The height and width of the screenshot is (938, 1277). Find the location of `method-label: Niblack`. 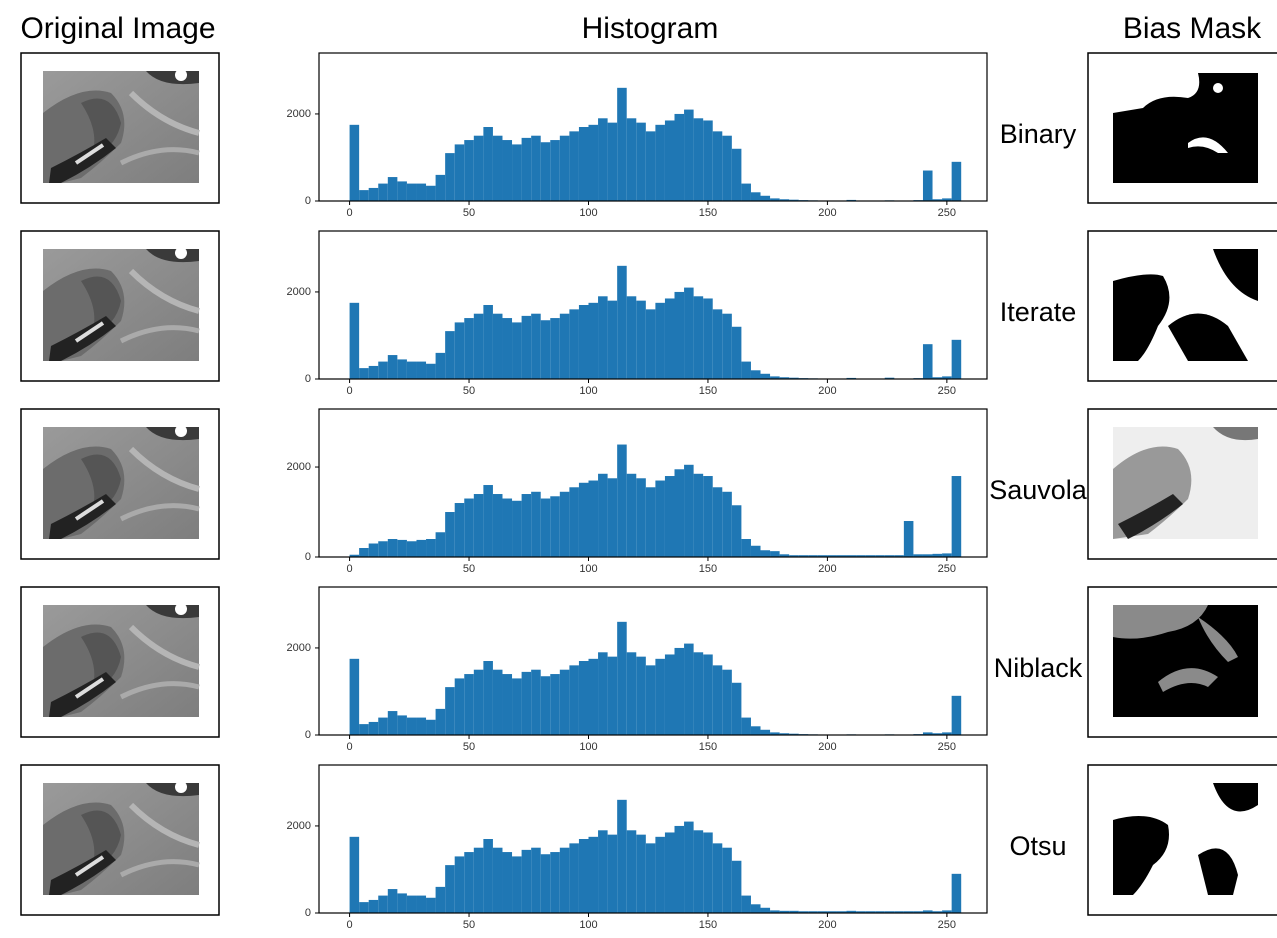

method-label: Niblack is located at coordinates (1038, 668).